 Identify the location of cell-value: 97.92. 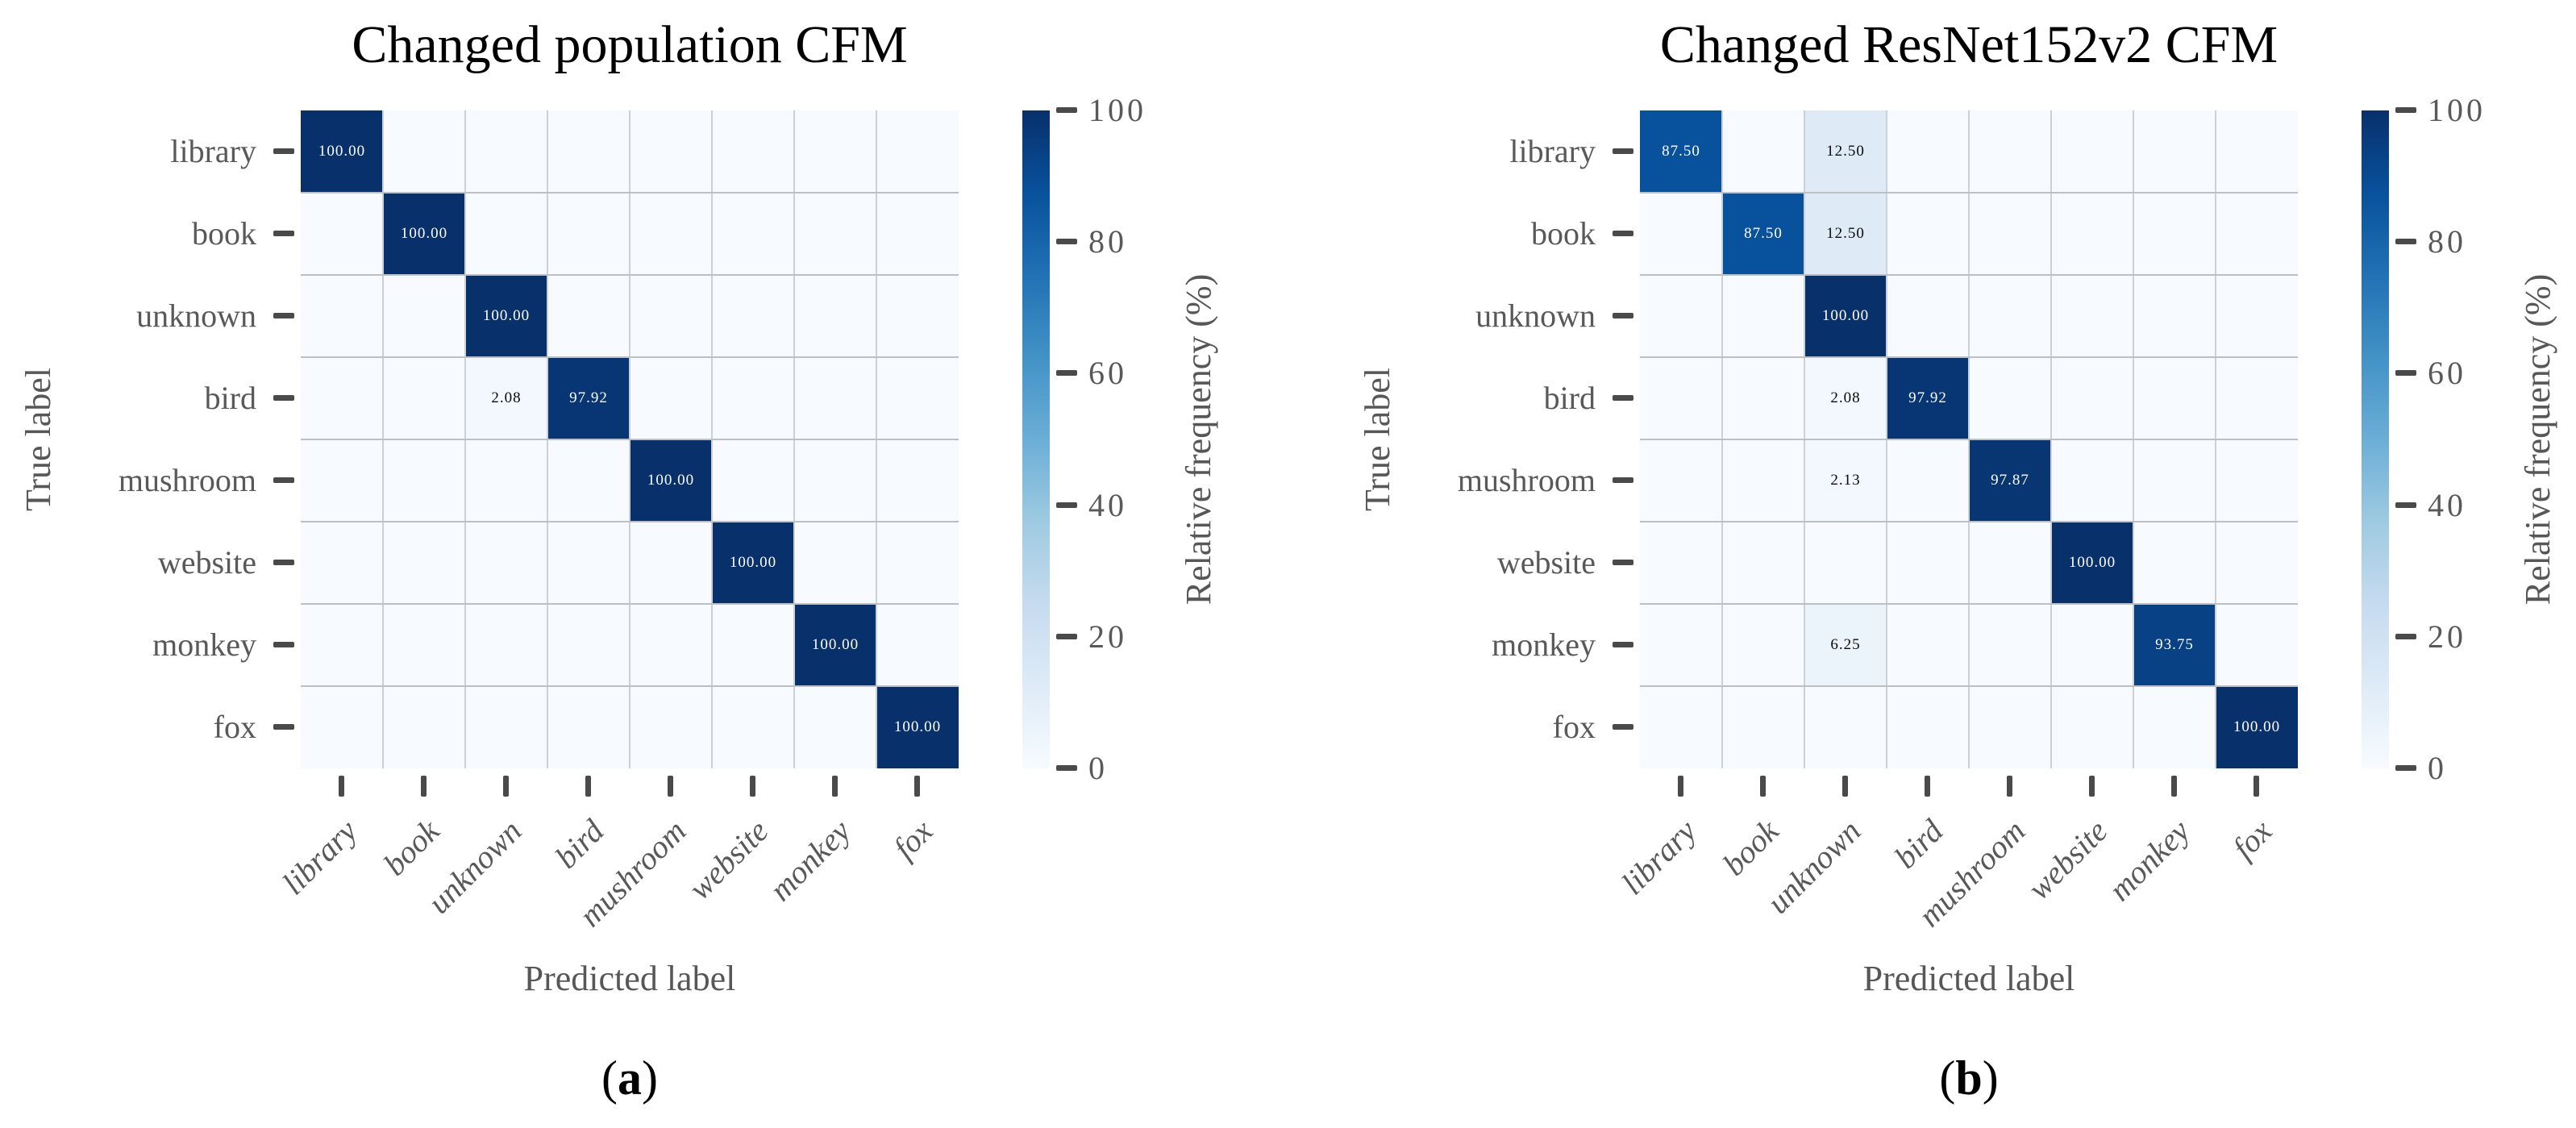
(589, 397).